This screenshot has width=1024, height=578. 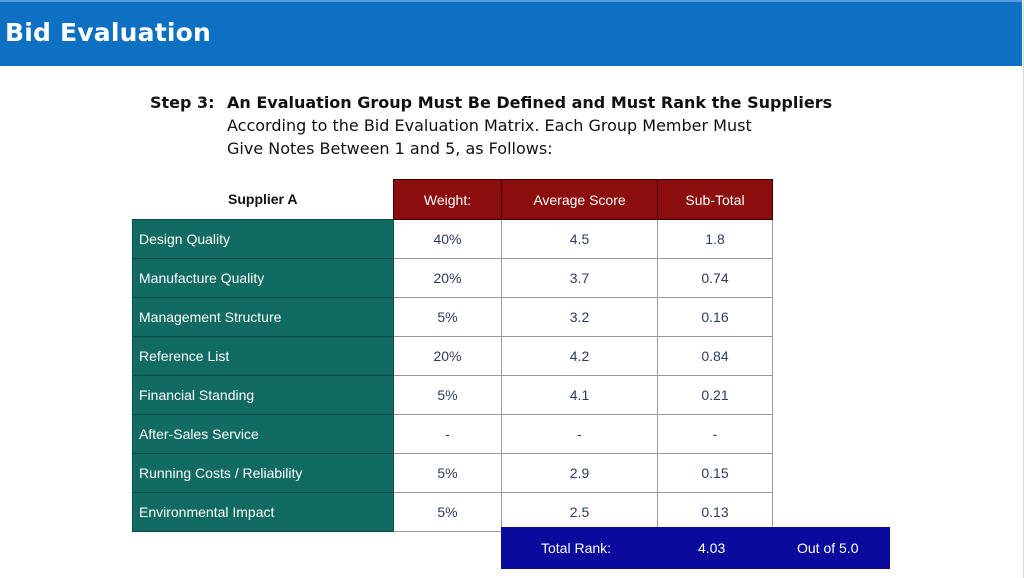 I want to click on table-row: After-Sales Service - - -, so click(x=452, y=434).